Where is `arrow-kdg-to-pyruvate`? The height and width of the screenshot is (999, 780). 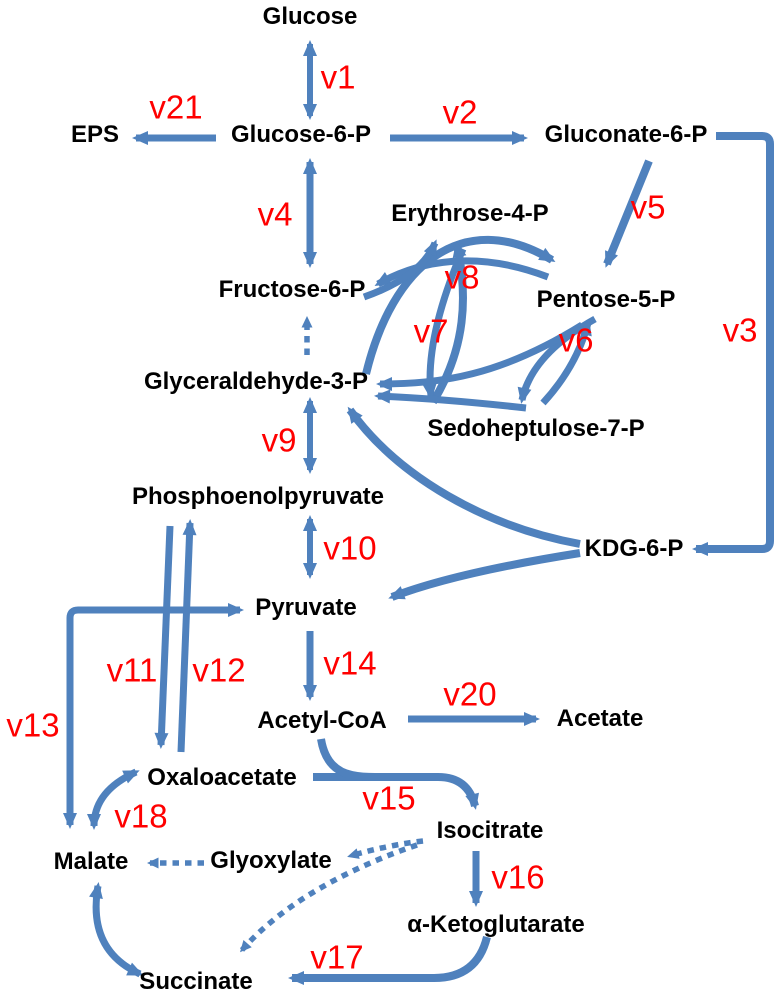 arrow-kdg-to-pyruvate is located at coordinates (484, 575).